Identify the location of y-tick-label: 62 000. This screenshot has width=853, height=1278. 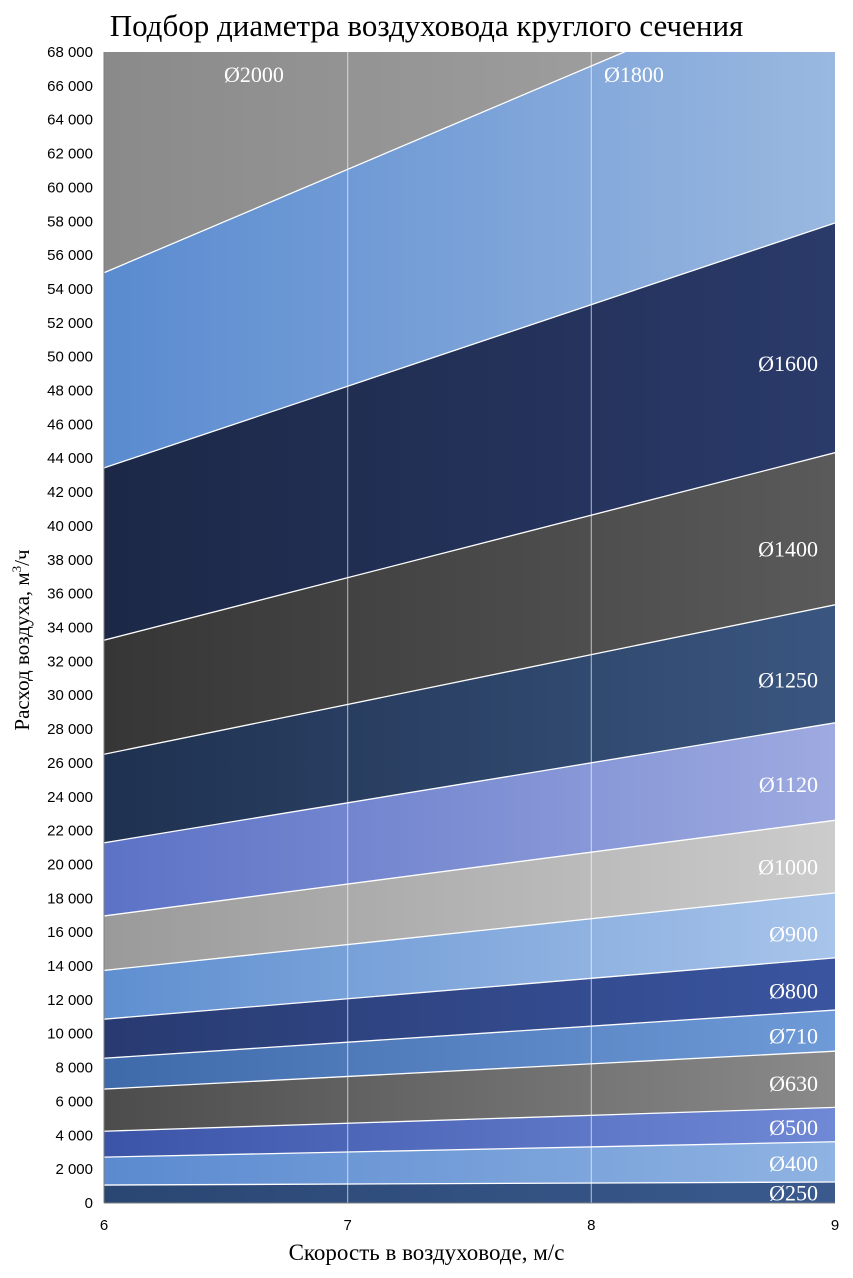
(70, 154).